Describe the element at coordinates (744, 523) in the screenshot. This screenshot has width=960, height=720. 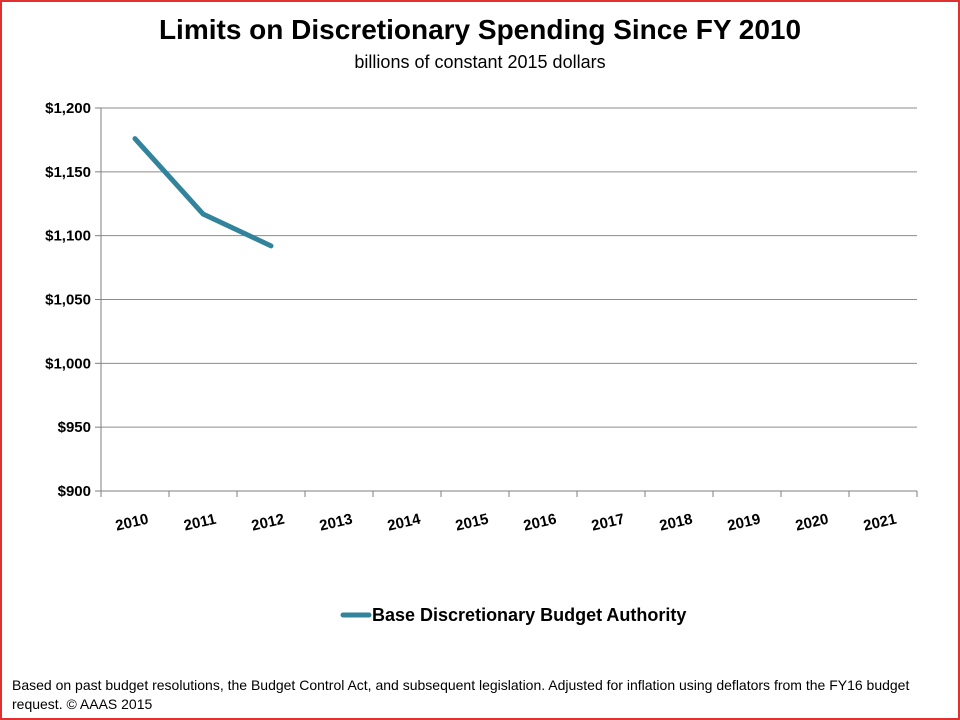
I see `x-tick-label: 2019` at that location.